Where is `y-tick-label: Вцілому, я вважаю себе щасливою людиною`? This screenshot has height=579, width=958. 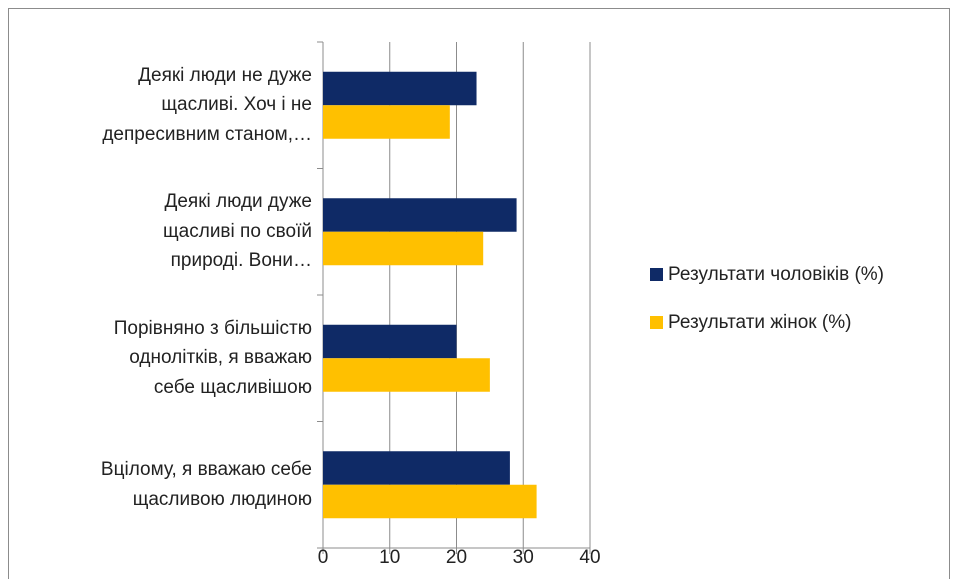 y-tick-label: Вцілому, я вважаю себе щасливою людиною is located at coordinates (206, 484).